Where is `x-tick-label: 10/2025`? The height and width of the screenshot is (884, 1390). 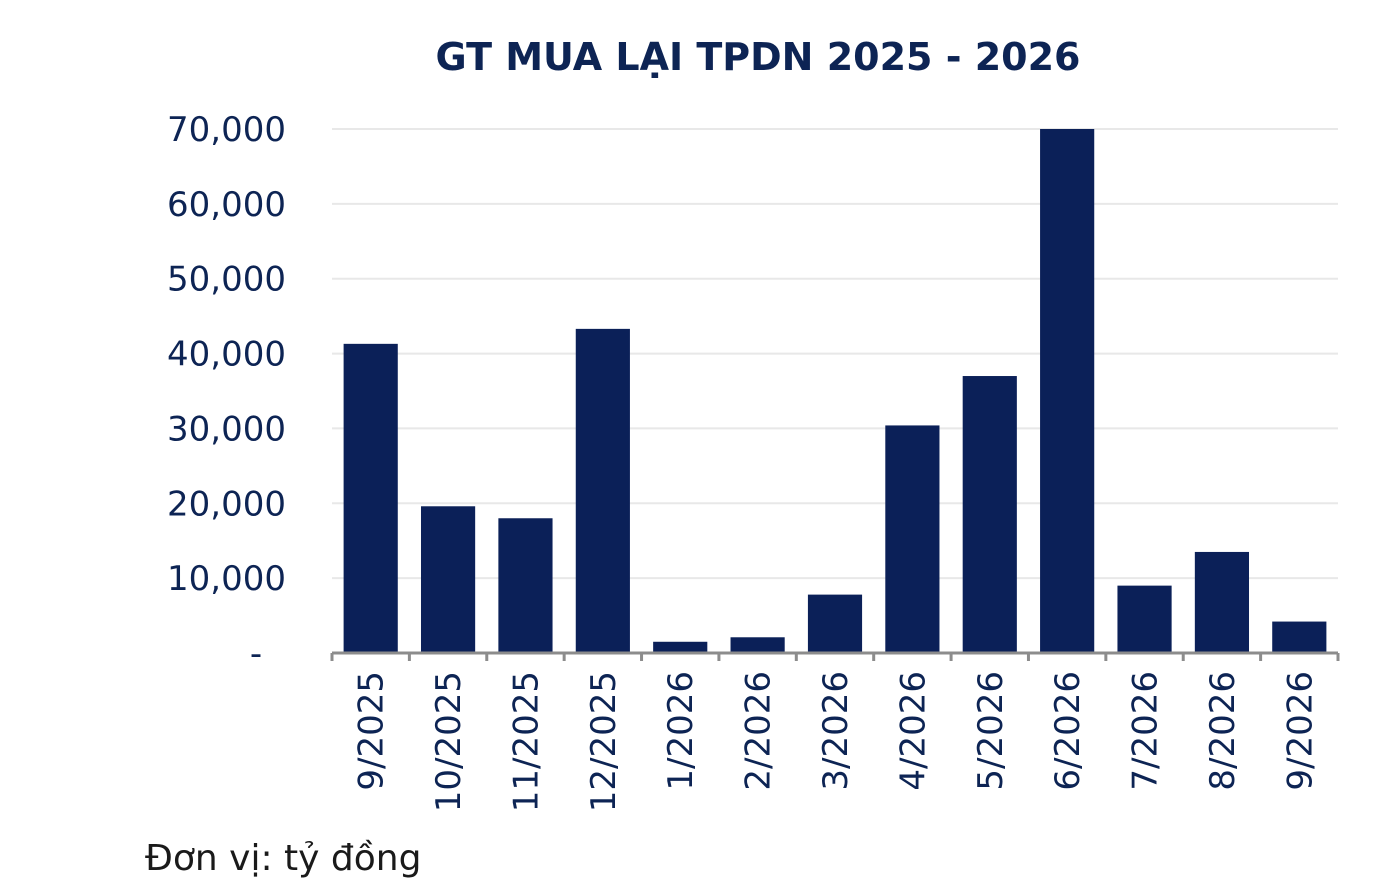
x-tick-label: 10/2025 is located at coordinates (449, 741).